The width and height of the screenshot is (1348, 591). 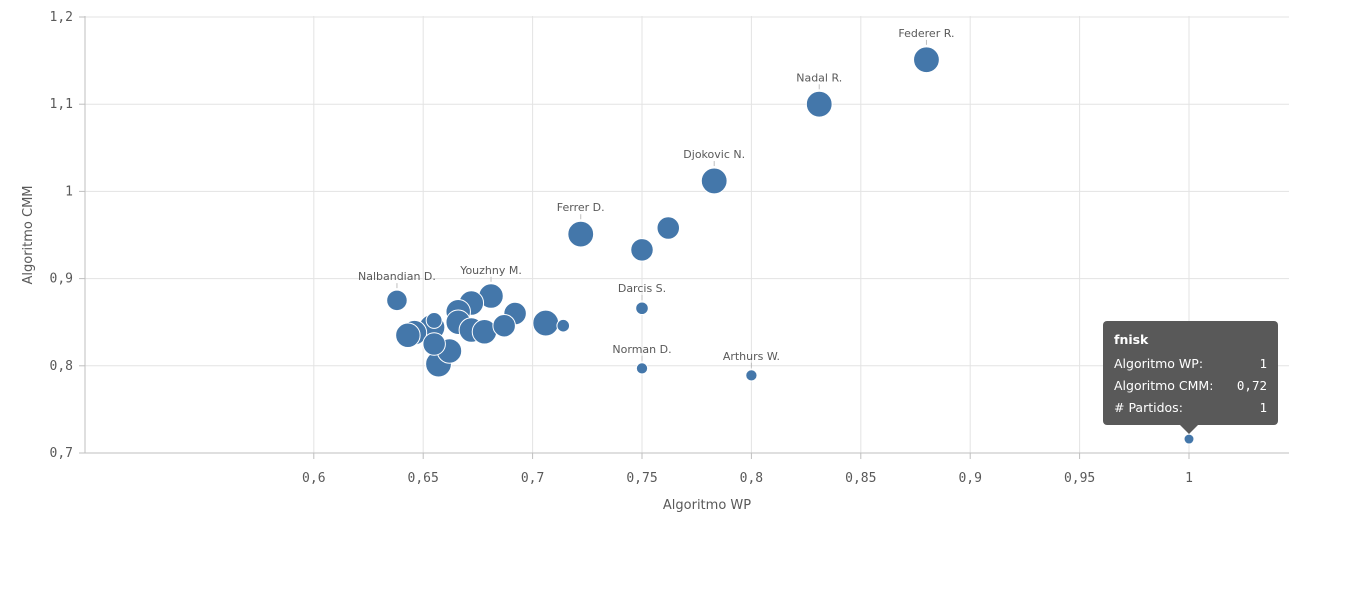 What do you see at coordinates (860, 478) in the screenshot?
I see `x-tick-label: 0,85` at bounding box center [860, 478].